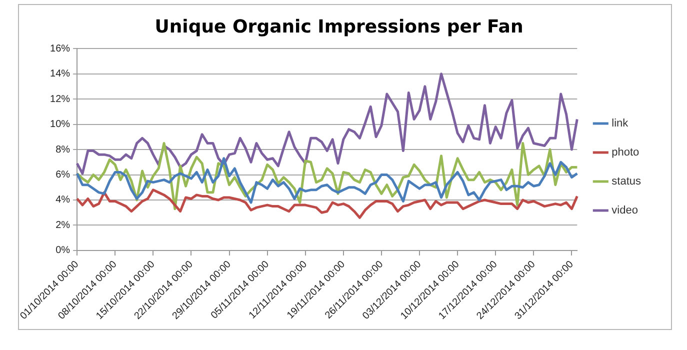  Describe the element at coordinates (625, 210) in the screenshot. I see `legend-label: video` at that location.